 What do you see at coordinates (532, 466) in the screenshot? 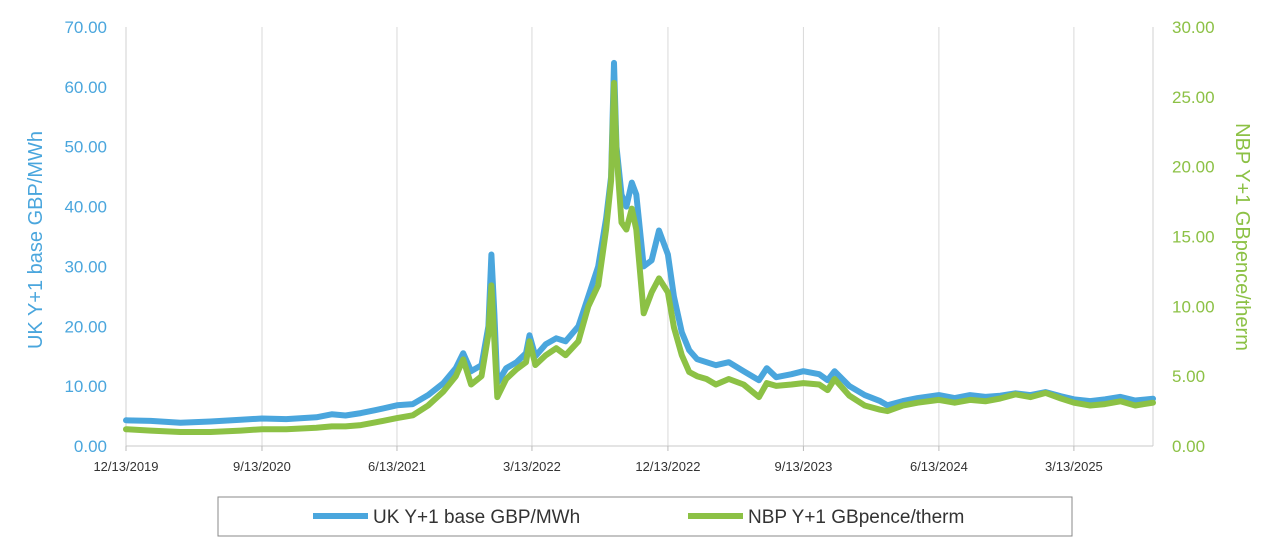
I see `x-tick-label: 3/13/2022` at bounding box center [532, 466].